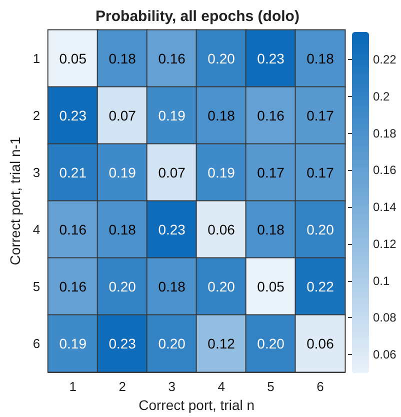 The image size is (401, 417). Describe the element at coordinates (36, 286) in the screenshot. I see `y-tick-label: 5` at that location.